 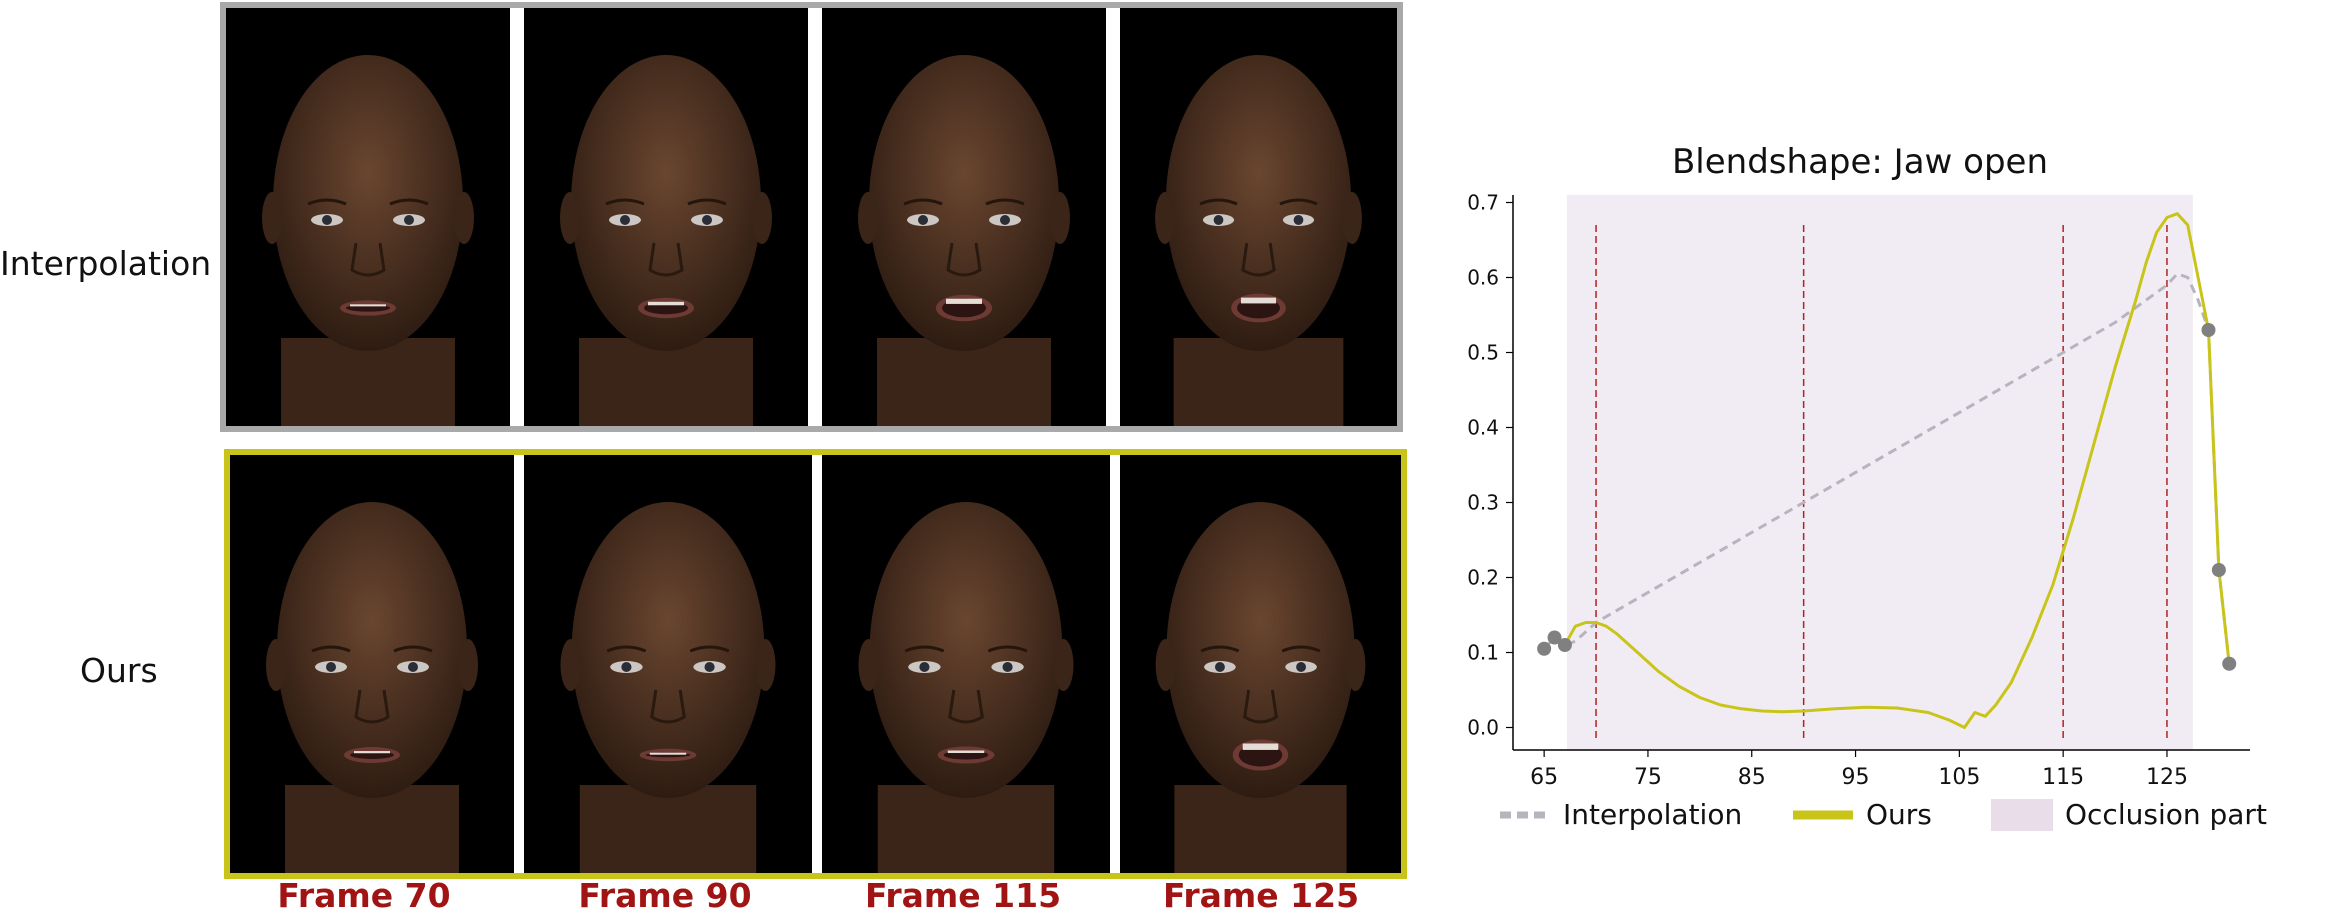 What do you see at coordinates (2063, 777) in the screenshot?
I see `x-tick-label: 115` at bounding box center [2063, 777].